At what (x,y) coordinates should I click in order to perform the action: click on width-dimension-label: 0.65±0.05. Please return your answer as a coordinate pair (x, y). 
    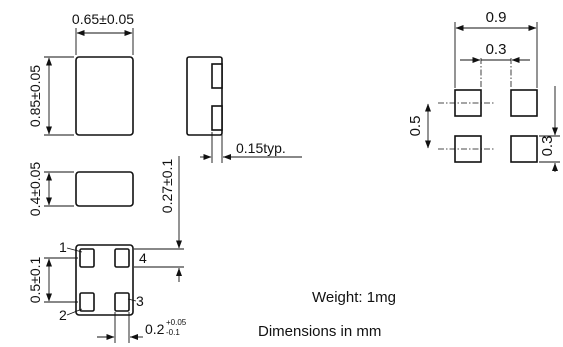
    Looking at the image, I should click on (103, 19).